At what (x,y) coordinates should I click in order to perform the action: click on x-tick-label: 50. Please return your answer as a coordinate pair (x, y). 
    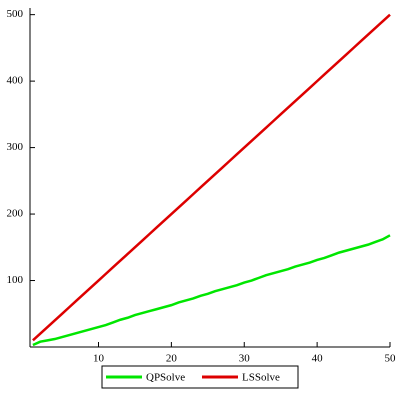
    Looking at the image, I should click on (391, 359).